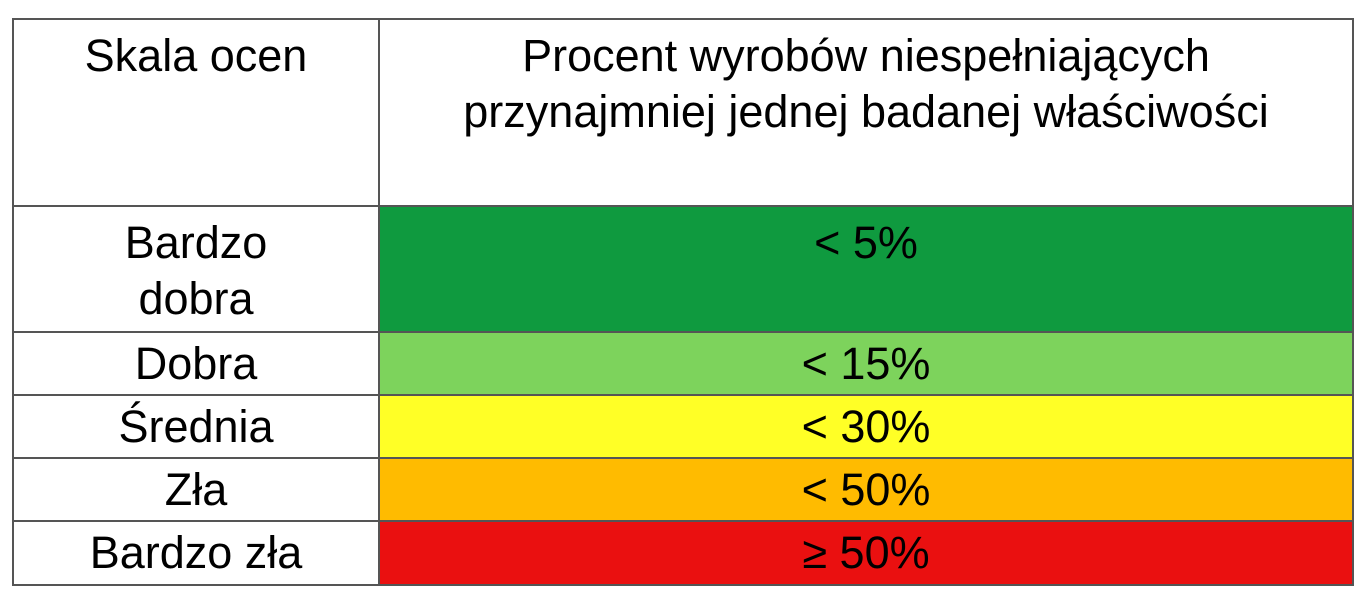 The height and width of the screenshot is (600, 1367). Describe the element at coordinates (196, 553) in the screenshot. I see `grade-cell: Bardzo zła` at that location.